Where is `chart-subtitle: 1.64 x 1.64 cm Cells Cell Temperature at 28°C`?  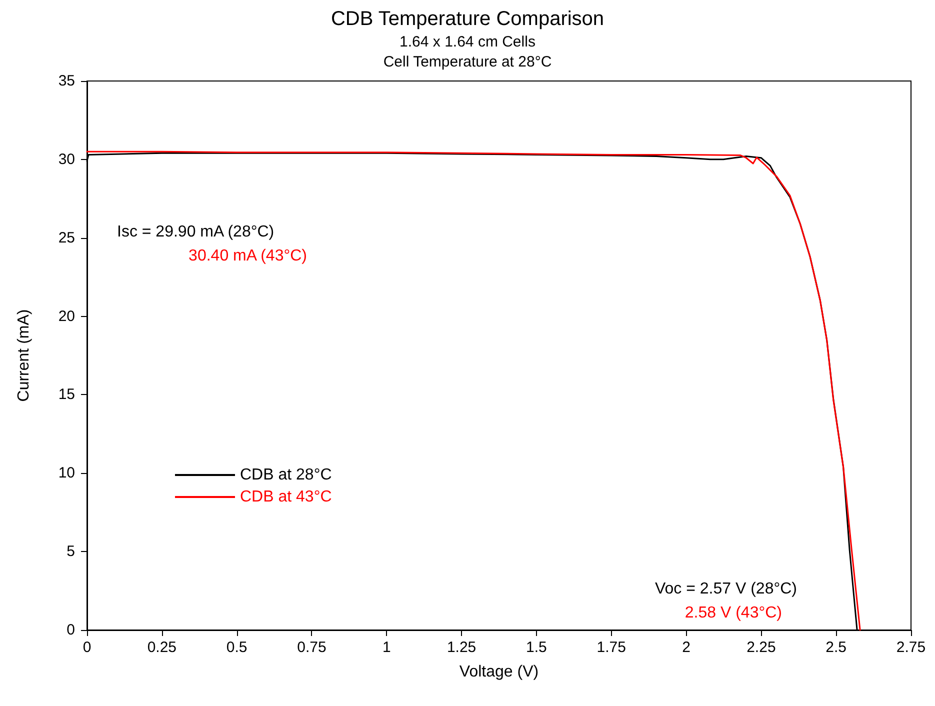
chart-subtitle: 1.64 x 1.64 cm Cells Cell Temperature at 28°C is located at coordinates (467, 52).